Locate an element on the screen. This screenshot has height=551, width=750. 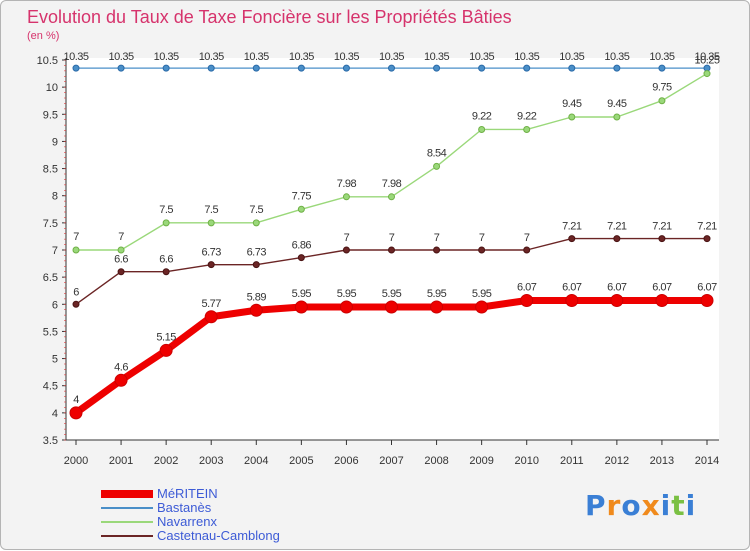
data-label: 6.73 is located at coordinates (212, 253).